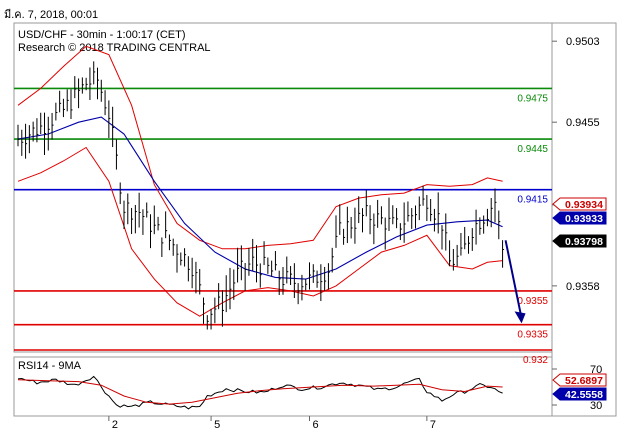 This screenshot has height=441, width=619. What do you see at coordinates (217, 425) in the screenshot?
I see `x-tick-label: 5` at bounding box center [217, 425].